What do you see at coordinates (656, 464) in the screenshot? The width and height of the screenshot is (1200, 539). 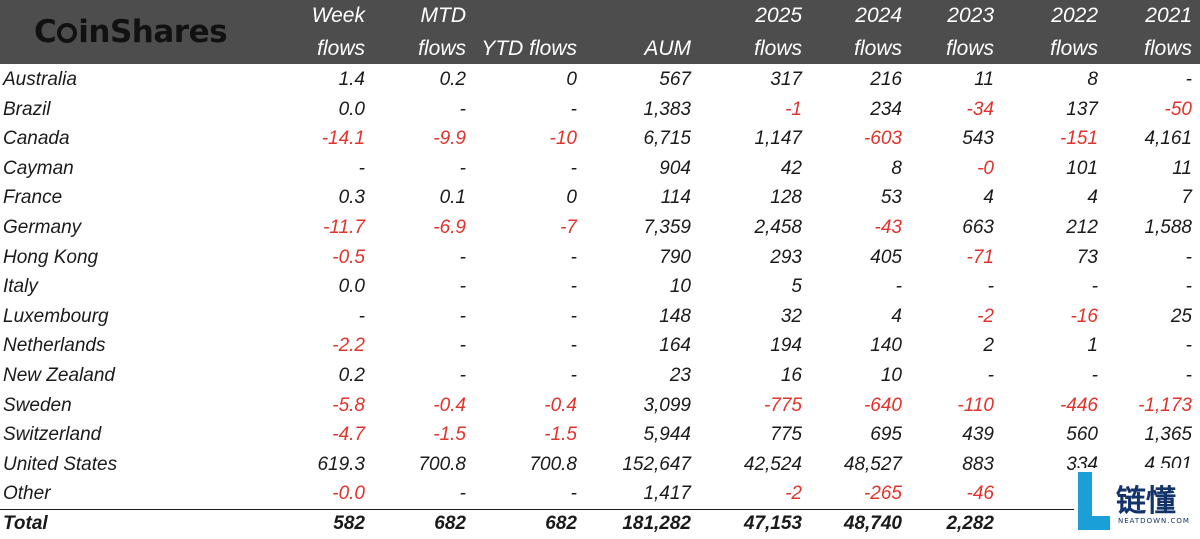 I see `table-cell: 152,647` at bounding box center [656, 464].